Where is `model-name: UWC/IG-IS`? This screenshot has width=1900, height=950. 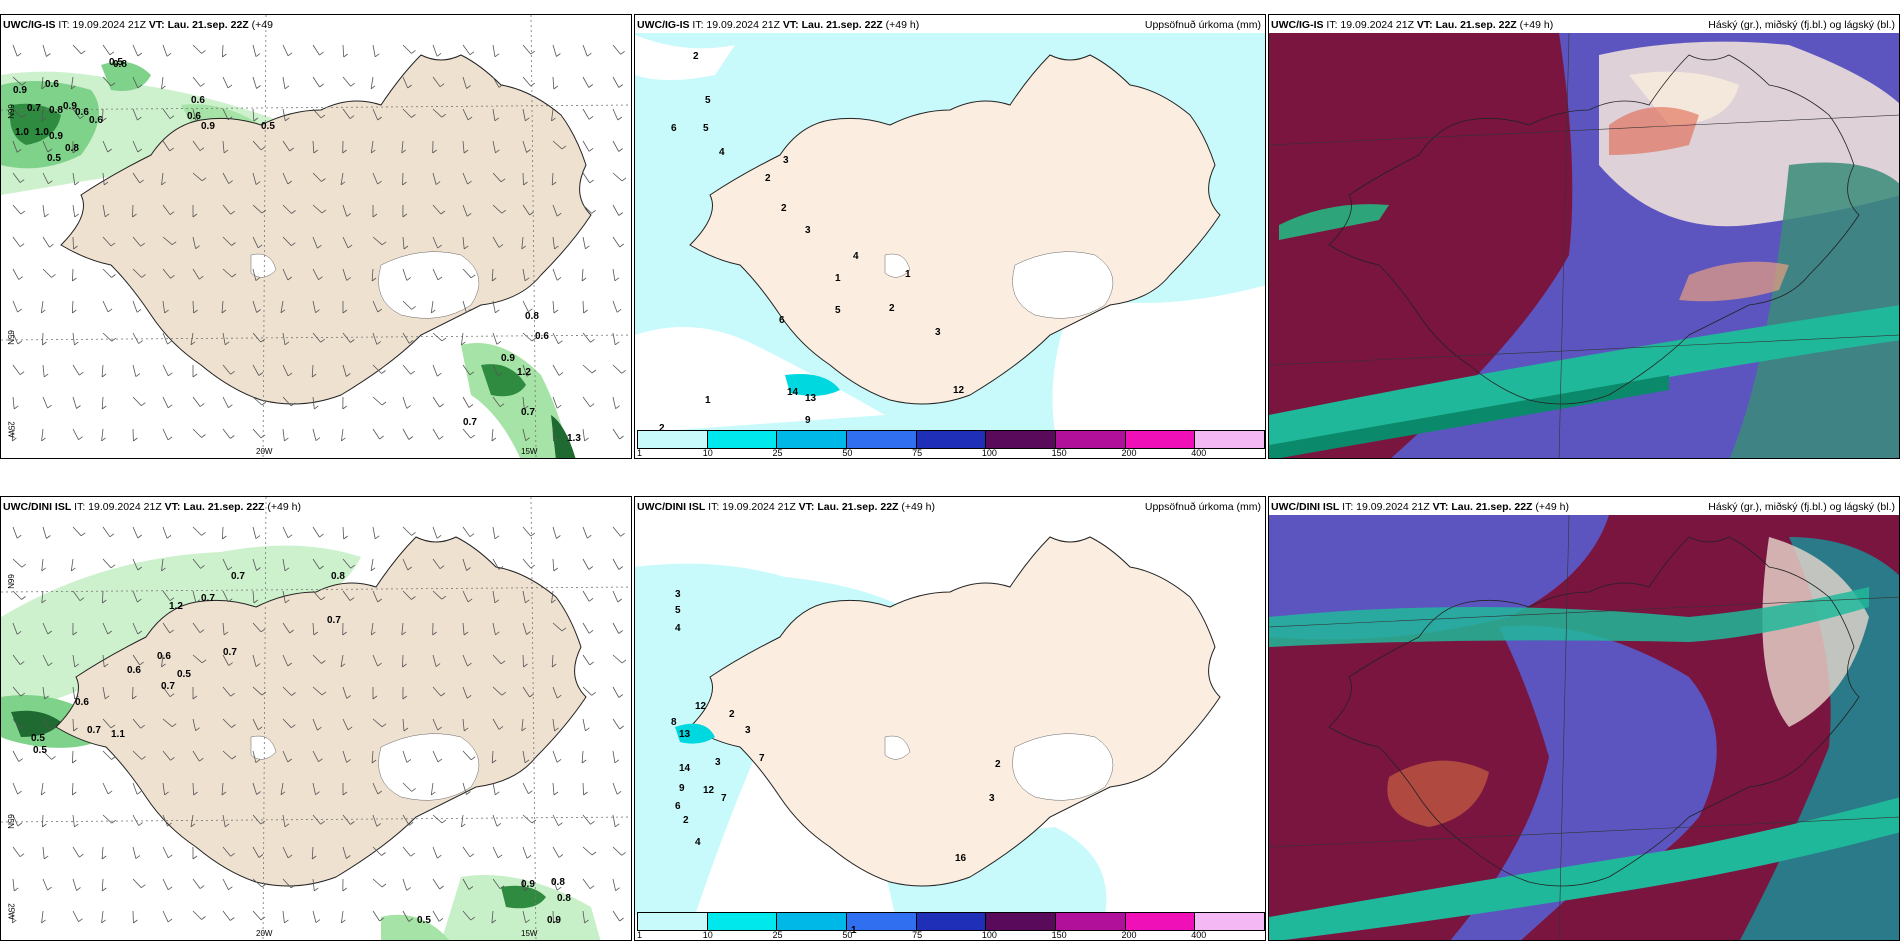 model-name: UWC/IG-IS is located at coordinates (1297, 25).